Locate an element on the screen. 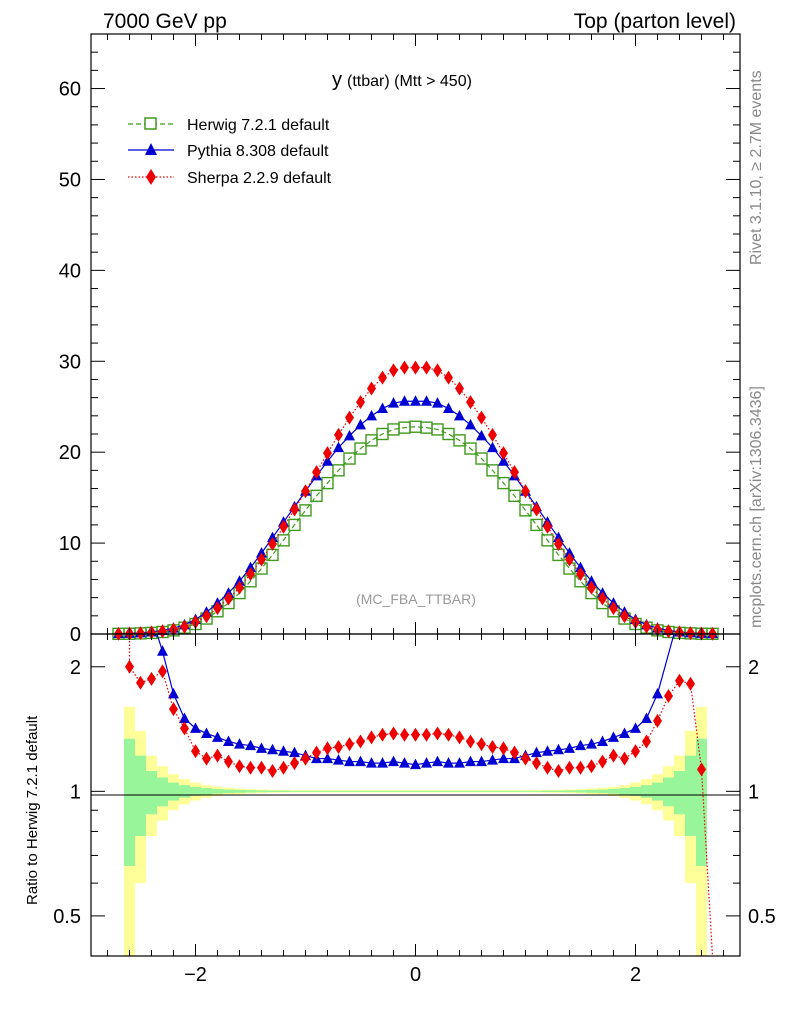 This screenshot has width=786, height=1024. ratio-y-axis-label: Ratio to Herwig 7.2.1 default is located at coordinates (32, 810).